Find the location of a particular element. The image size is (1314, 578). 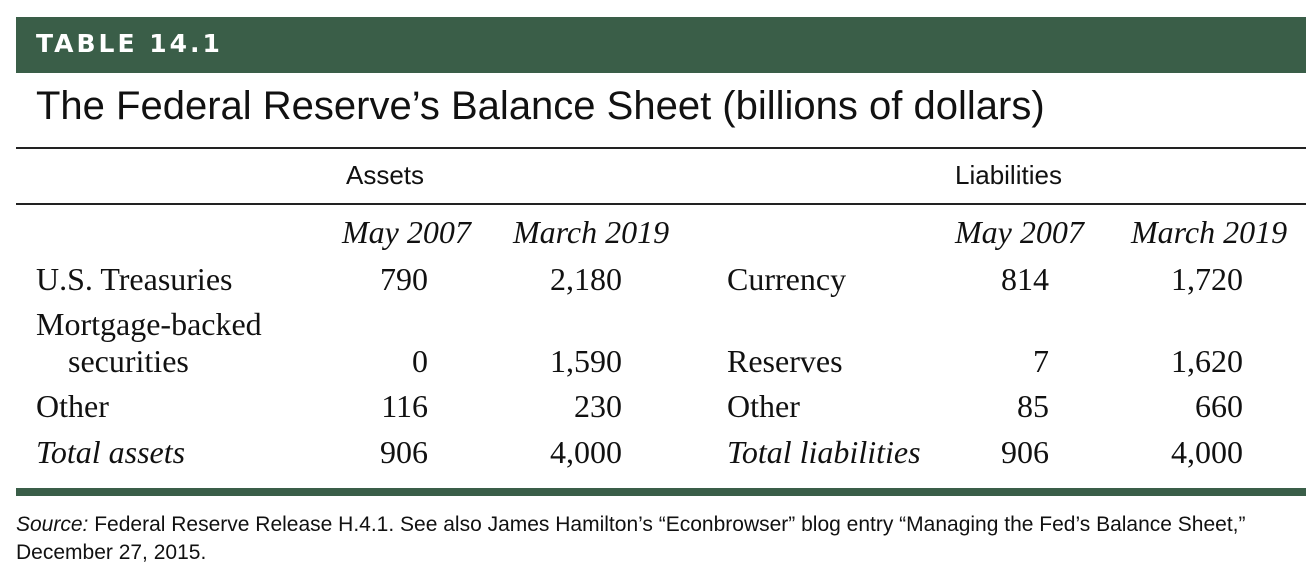

asset-value-treasuries-2019: 2,180 is located at coordinates (586, 279).